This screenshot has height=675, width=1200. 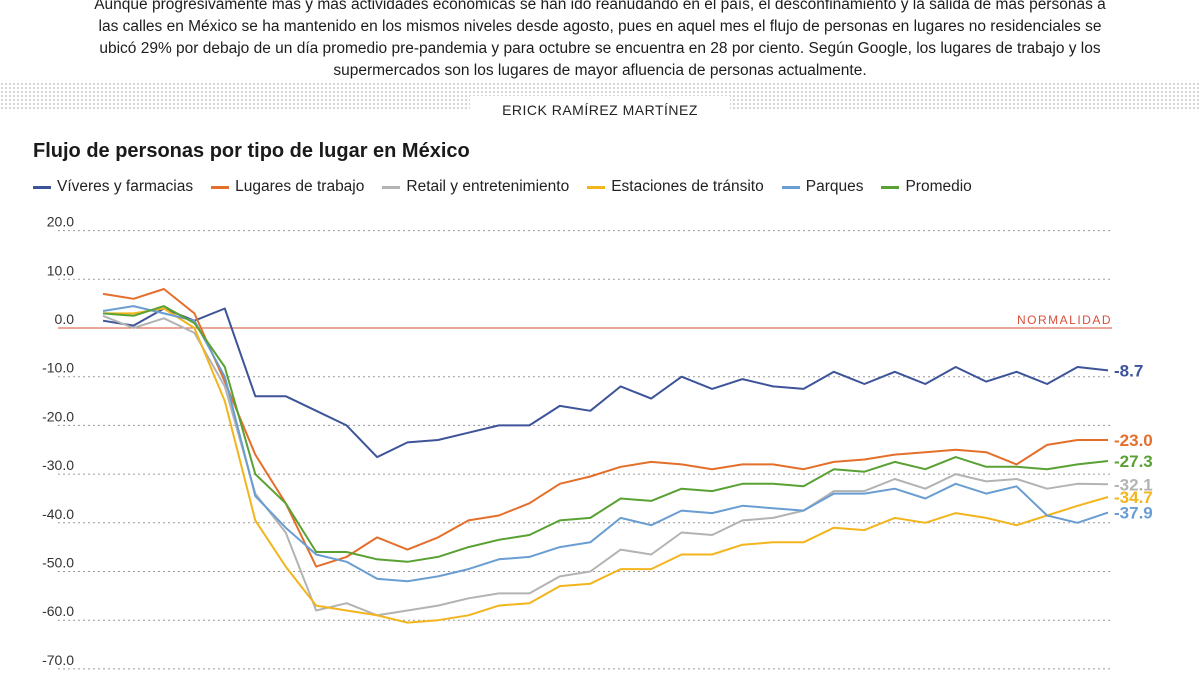 What do you see at coordinates (488, 186) in the screenshot?
I see `legend-label: Retail y entretenimiento` at bounding box center [488, 186].